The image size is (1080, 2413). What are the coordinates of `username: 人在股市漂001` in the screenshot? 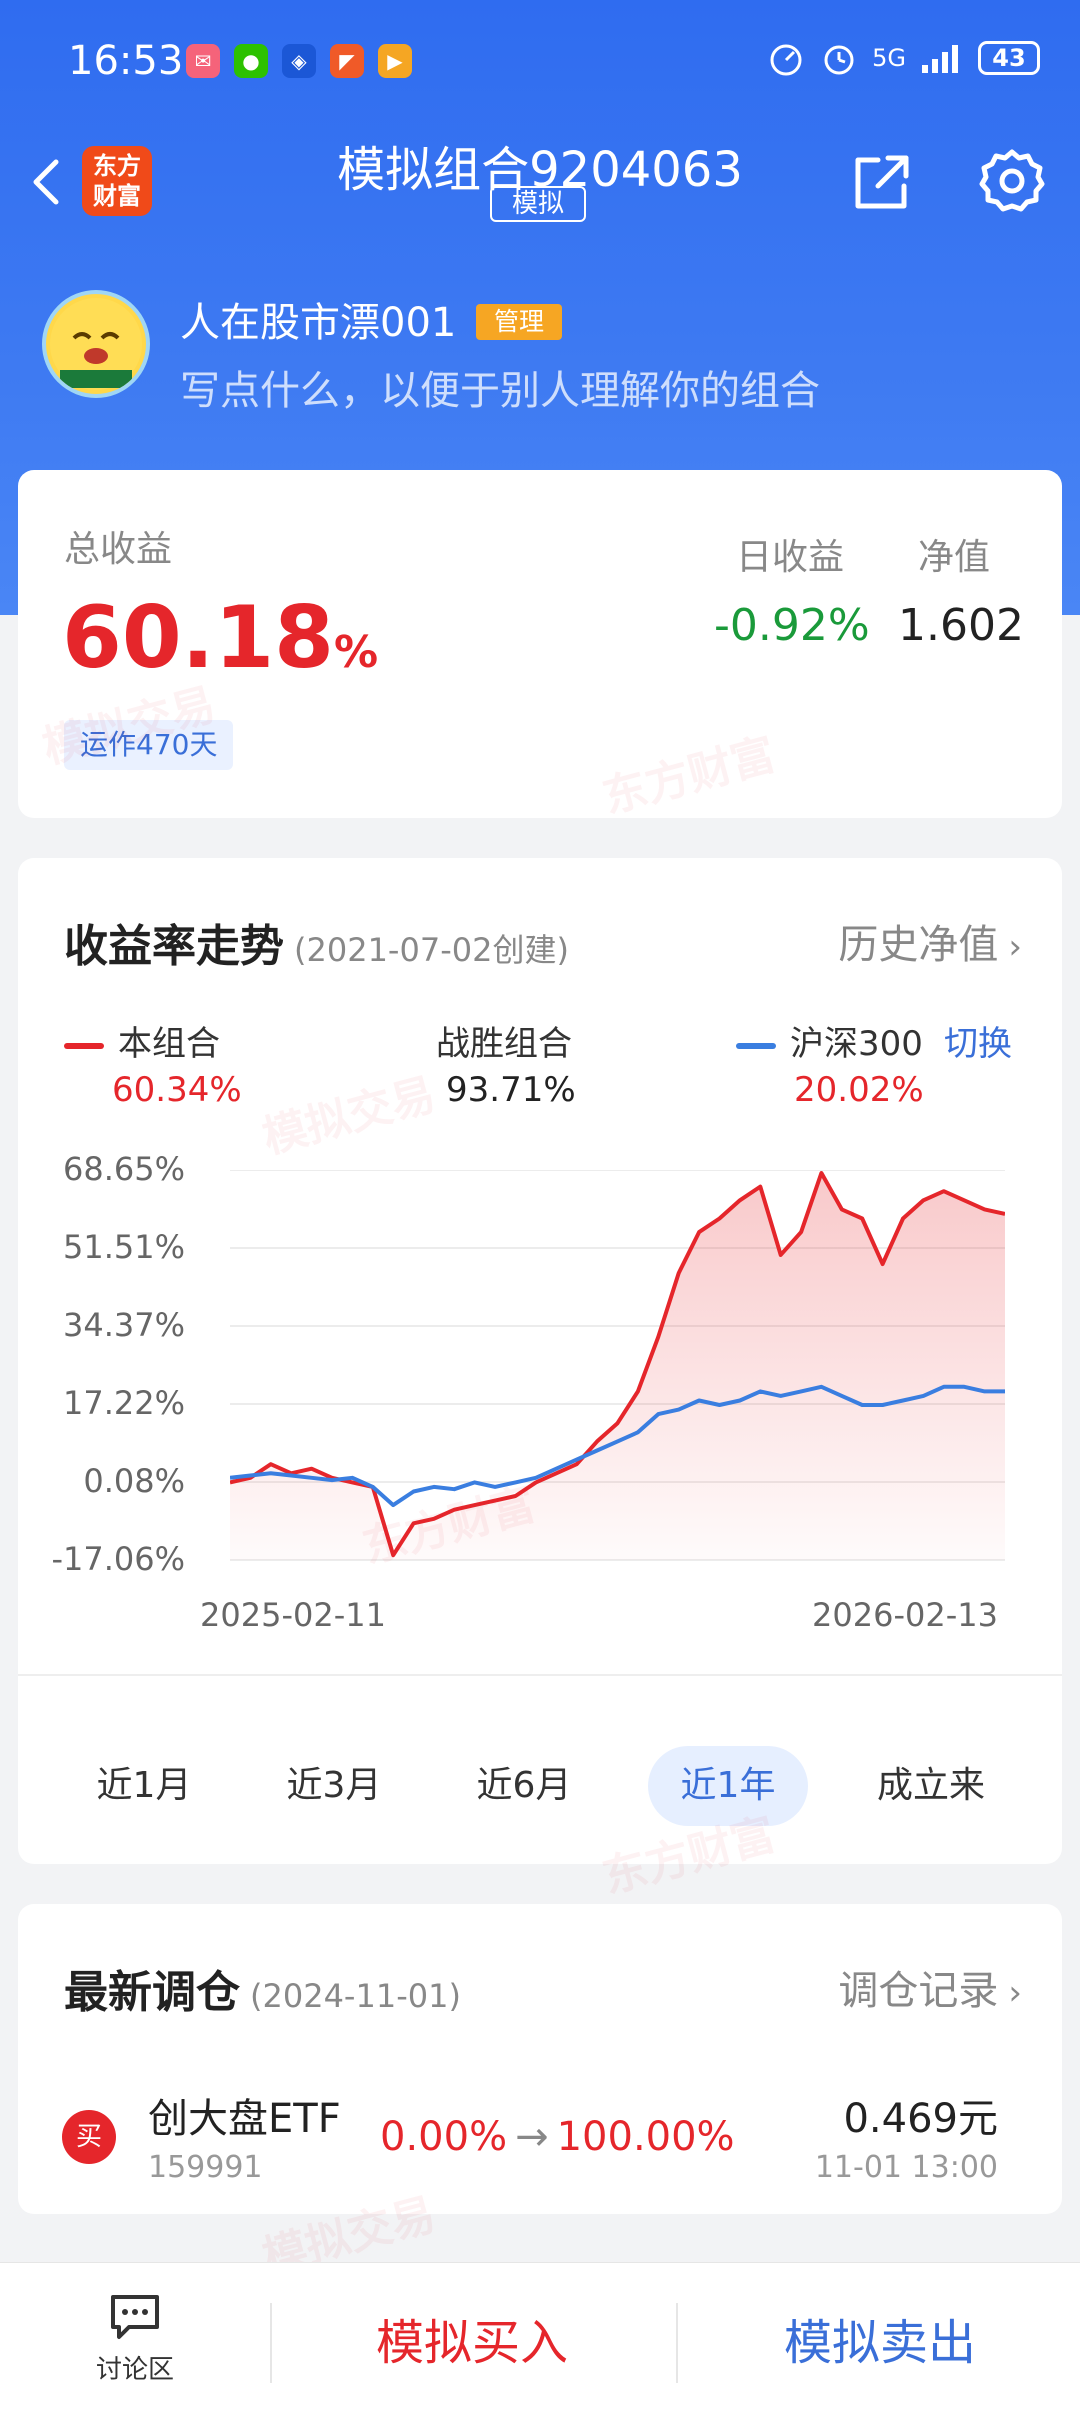 It's located at (318, 323).